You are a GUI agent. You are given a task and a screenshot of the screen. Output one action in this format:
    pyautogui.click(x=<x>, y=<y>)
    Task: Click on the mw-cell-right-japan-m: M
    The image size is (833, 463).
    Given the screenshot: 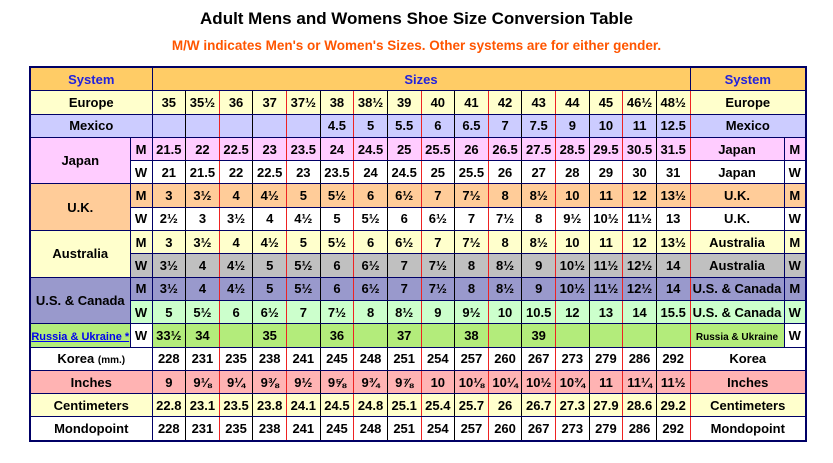 What is the action you would take?
    pyautogui.click(x=795, y=149)
    